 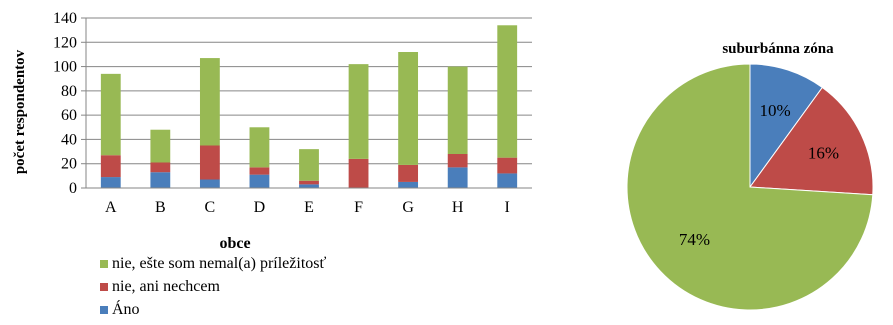 I want to click on y-tick-label: 140, so click(x=65, y=18).